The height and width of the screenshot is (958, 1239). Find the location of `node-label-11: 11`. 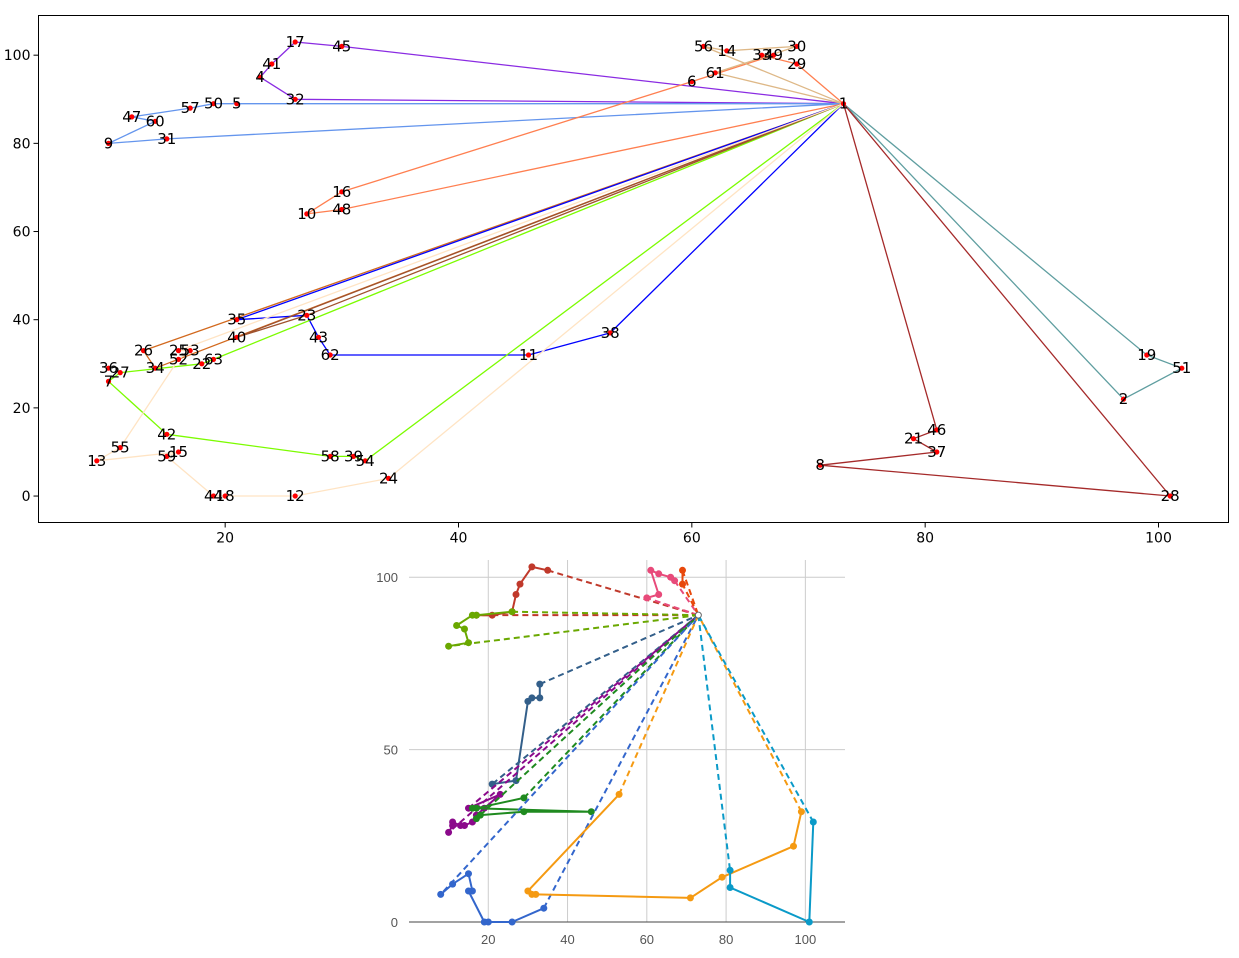

node-label-11: 11 is located at coordinates (528, 355).